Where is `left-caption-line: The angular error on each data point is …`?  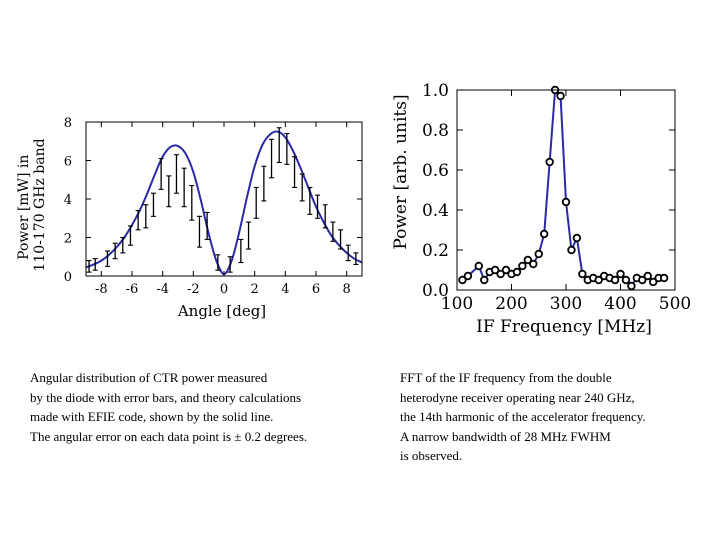
left-caption-line: The angular error on each data point is … is located at coordinates (169, 436).